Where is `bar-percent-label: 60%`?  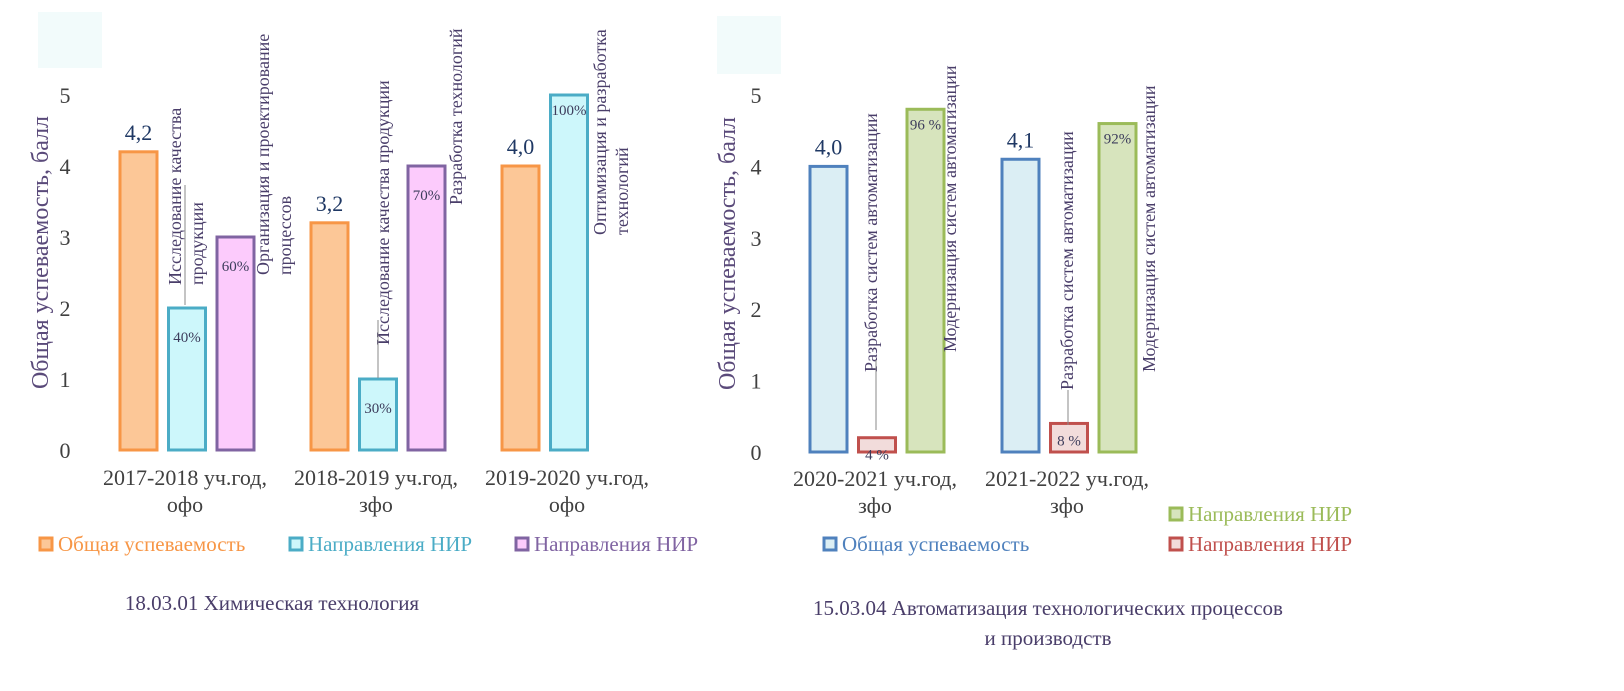 bar-percent-label: 60% is located at coordinates (236, 267).